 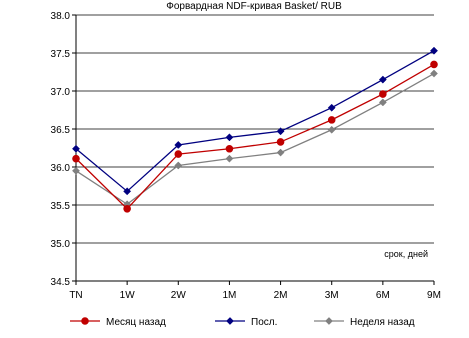 What do you see at coordinates (61, 282) in the screenshot?
I see `y-tick-label: 34.5` at bounding box center [61, 282].